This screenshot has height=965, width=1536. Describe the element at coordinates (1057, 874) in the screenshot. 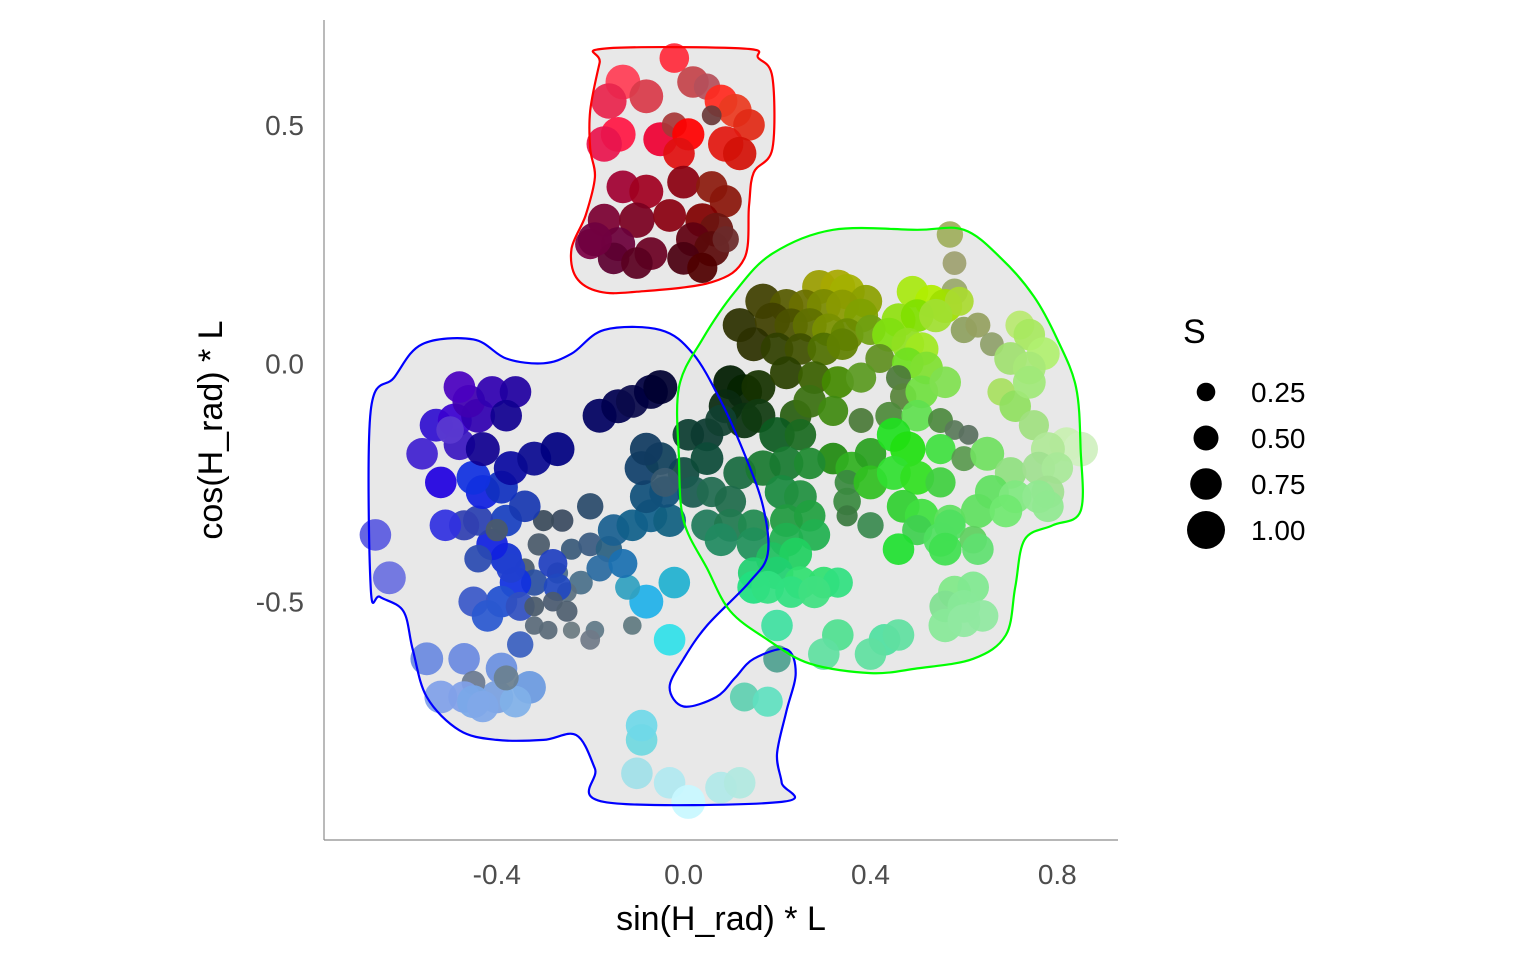

I see `x-tick-label: 0.8` at that location.